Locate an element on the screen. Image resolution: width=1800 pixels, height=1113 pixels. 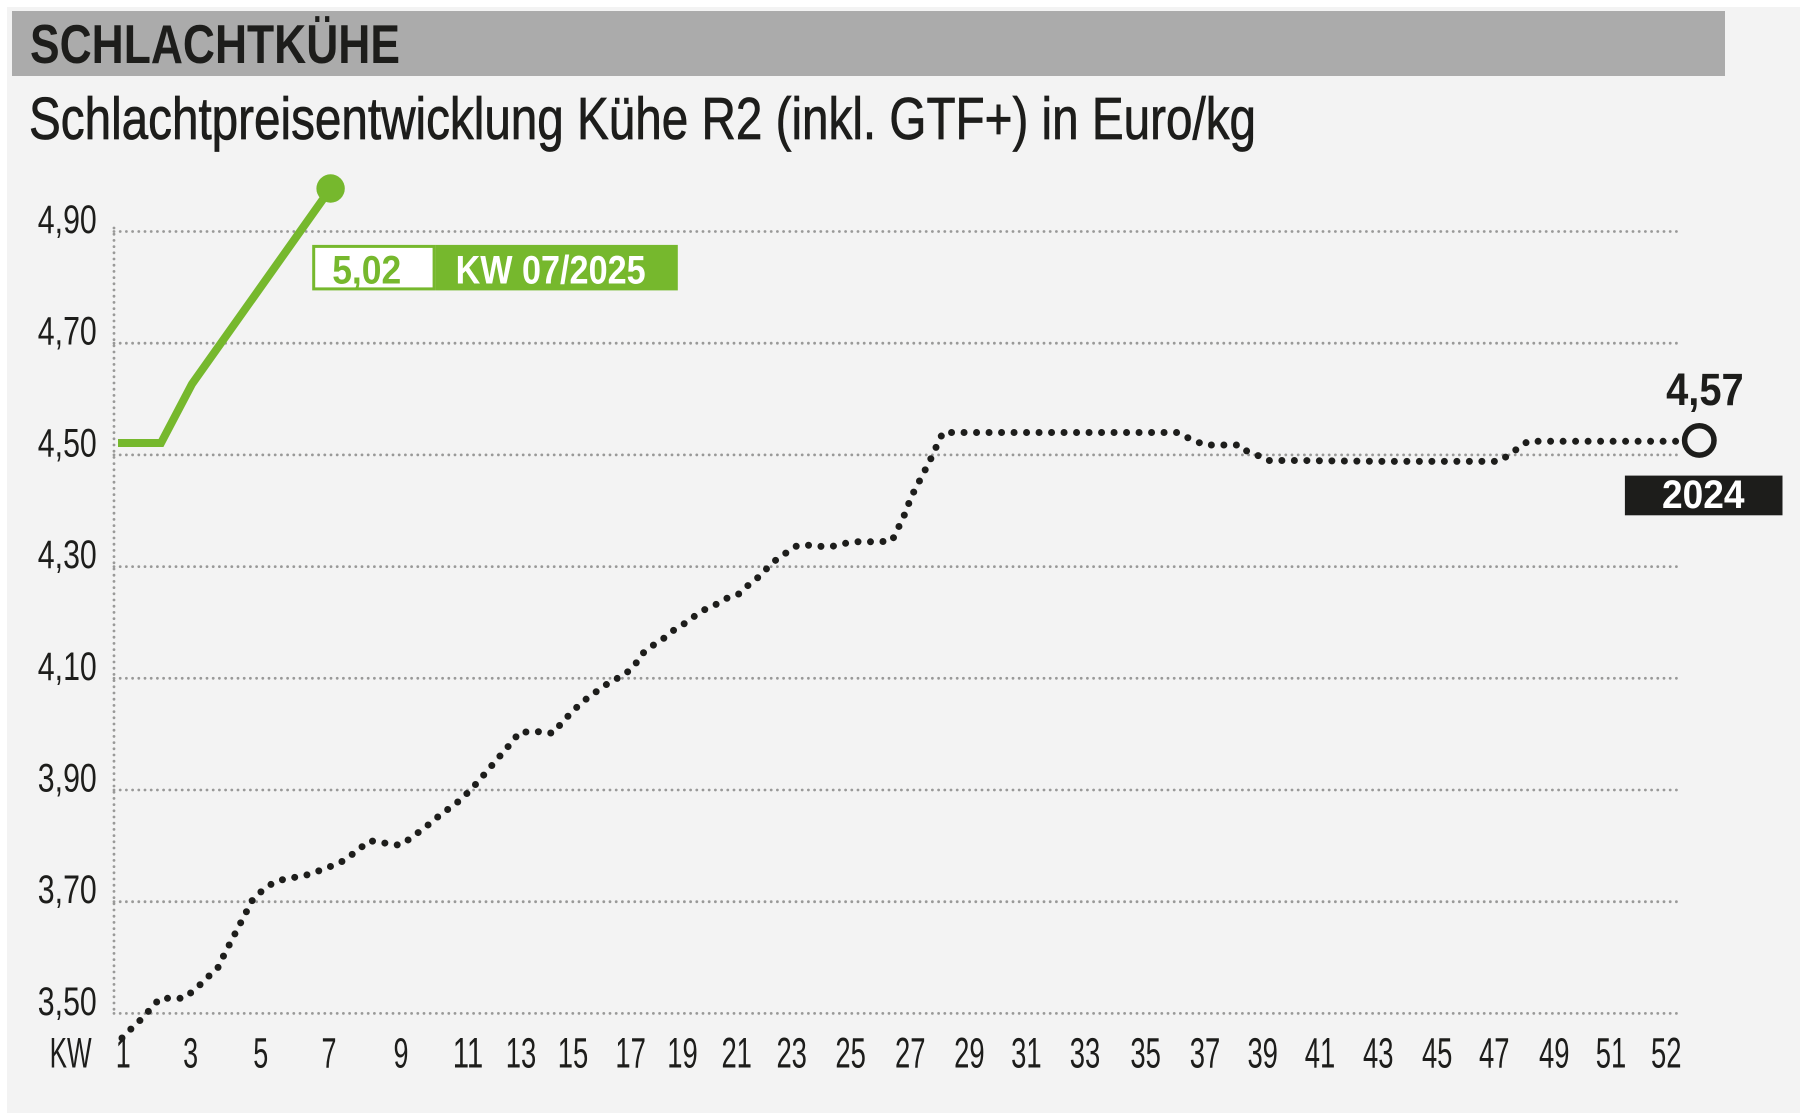
svg-text: 37 is located at coordinates (1205, 1054).